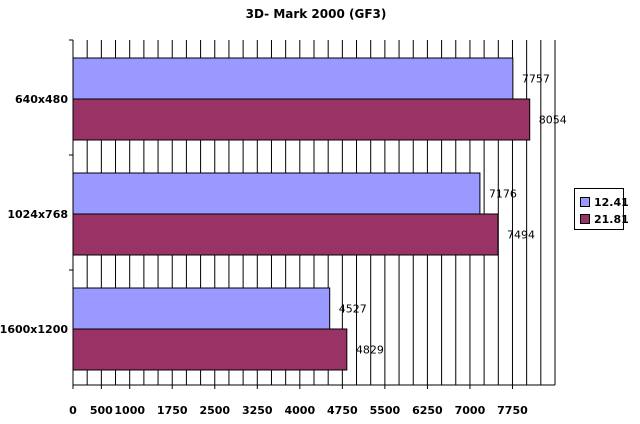 The width and height of the screenshot is (640, 424). I want to click on x-tick-label: 4750, so click(342, 410).